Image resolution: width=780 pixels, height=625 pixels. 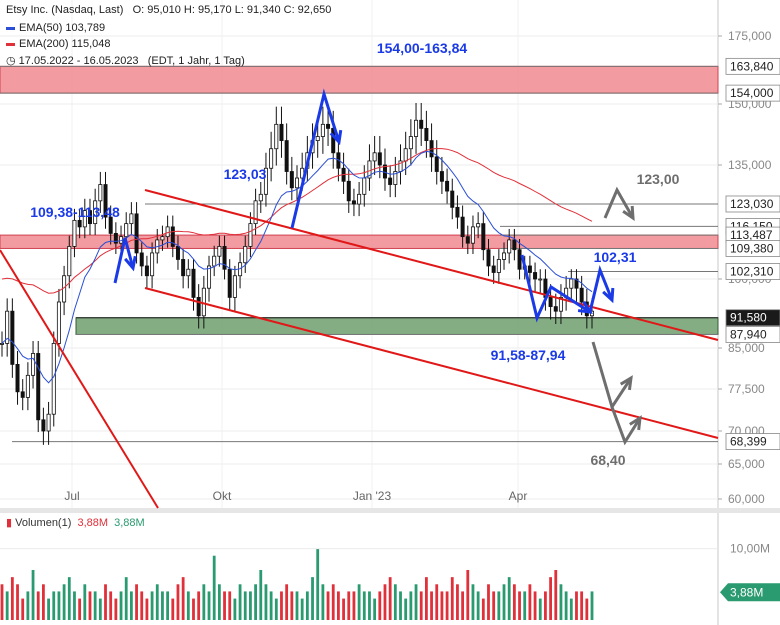 I want to click on volume-legend: ▮ Volumen(1) 3,88M 3,88M, so click(x=75, y=522).